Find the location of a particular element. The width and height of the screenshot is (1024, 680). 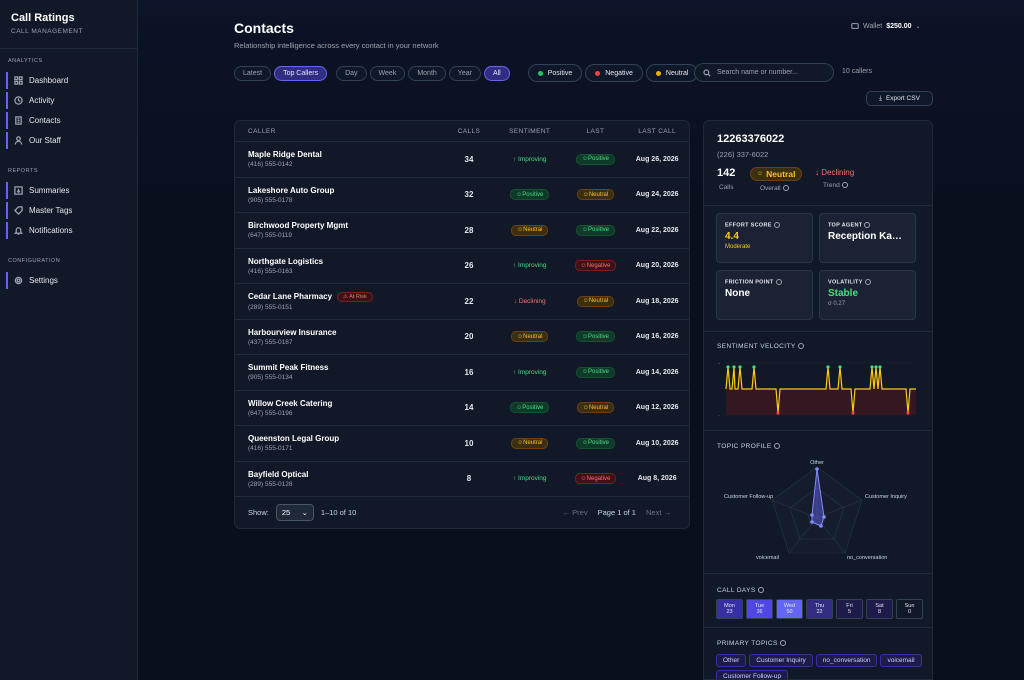

export-csv-button: ⤓ Export CSV is located at coordinates (899, 98).